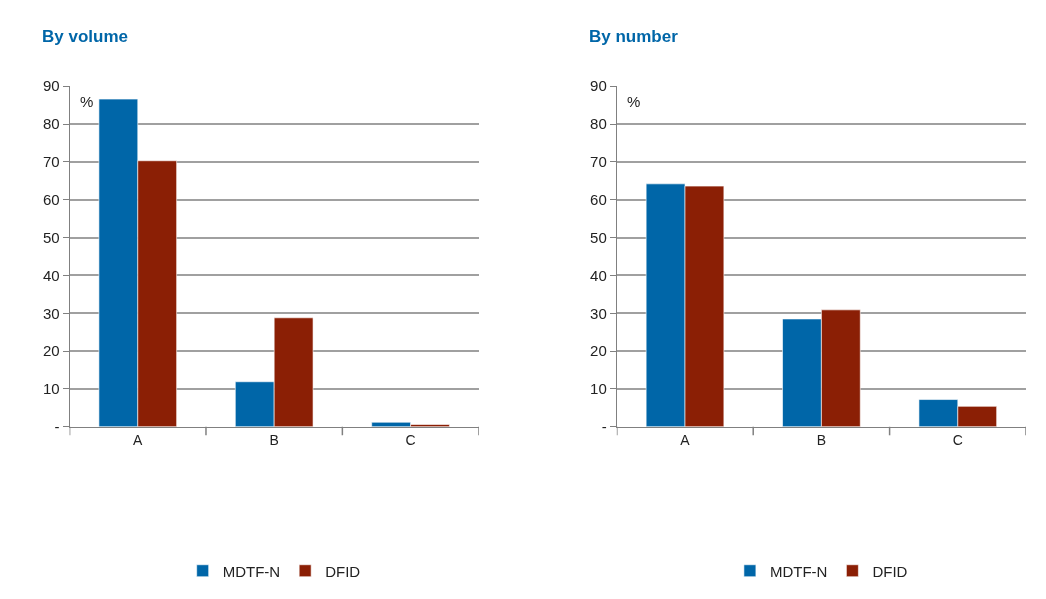  Describe the element at coordinates (634, 36) in the screenshot. I see `chart-title: By number` at that location.